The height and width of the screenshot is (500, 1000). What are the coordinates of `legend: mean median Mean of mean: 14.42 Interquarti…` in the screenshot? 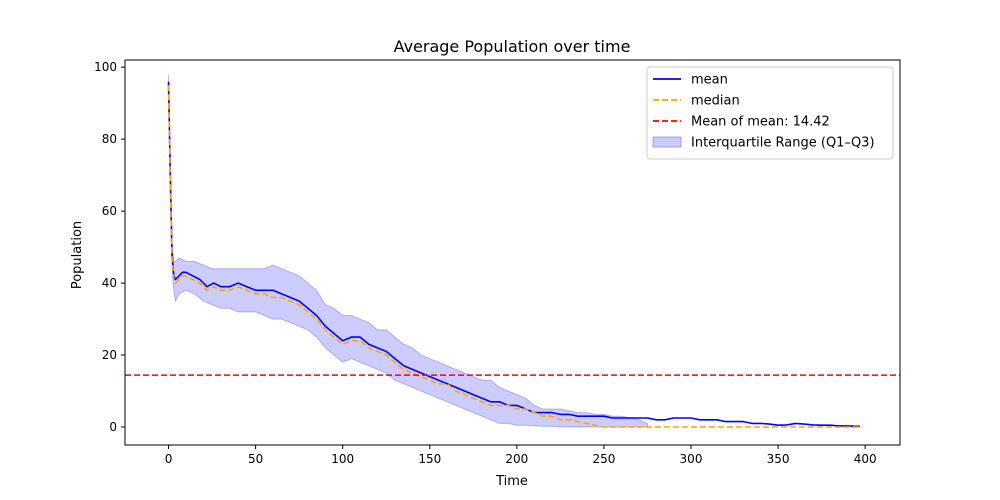 It's located at (770, 113).